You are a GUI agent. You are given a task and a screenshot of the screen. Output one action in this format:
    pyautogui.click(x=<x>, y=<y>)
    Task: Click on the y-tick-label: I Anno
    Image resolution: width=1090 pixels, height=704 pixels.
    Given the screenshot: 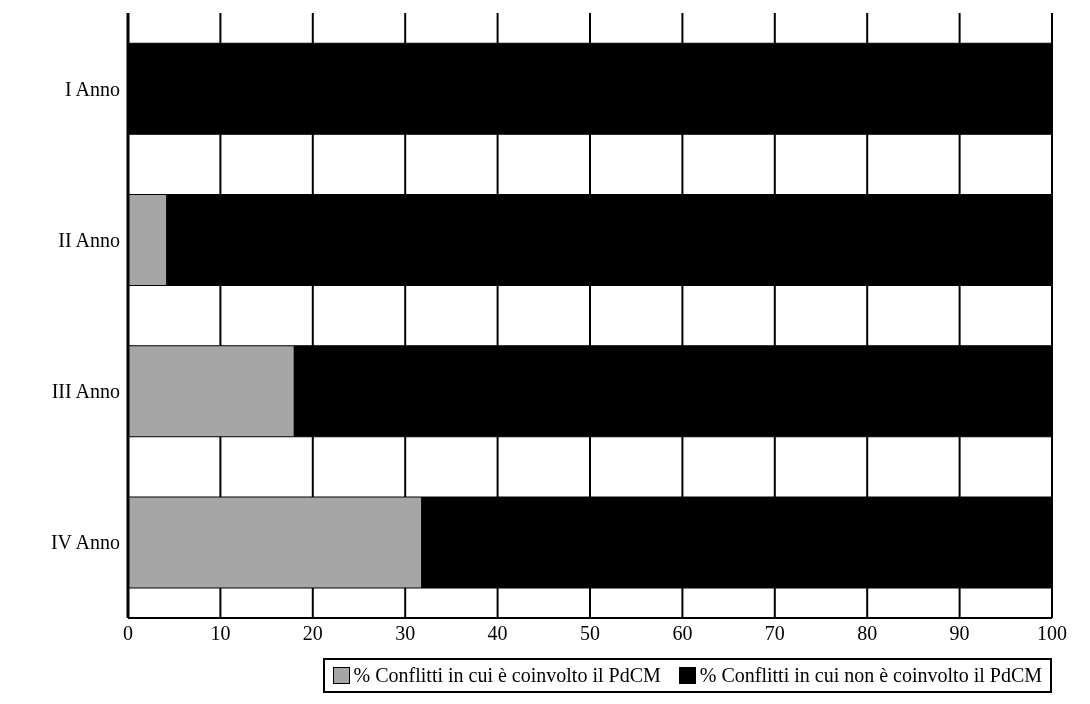 What is the action you would take?
    pyautogui.click(x=92, y=88)
    